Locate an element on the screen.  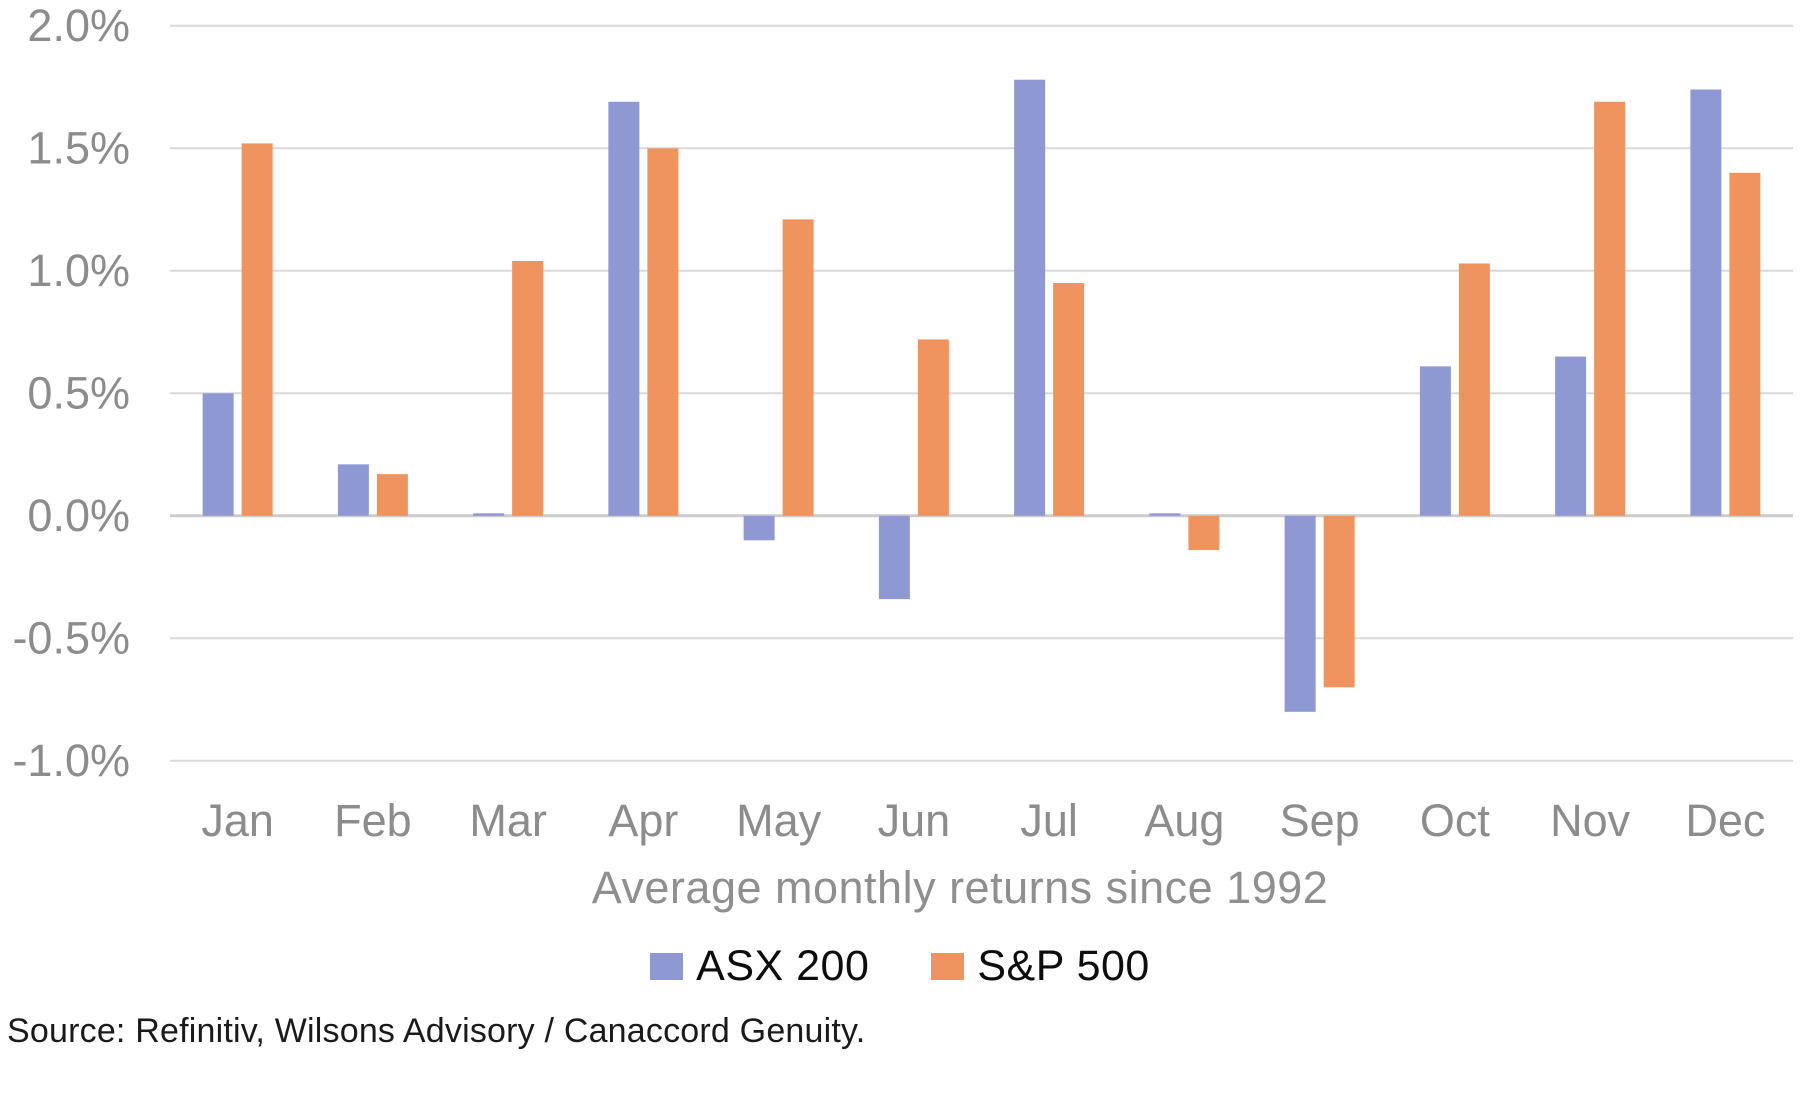
bar-sp500-oct is located at coordinates (1474, 389).